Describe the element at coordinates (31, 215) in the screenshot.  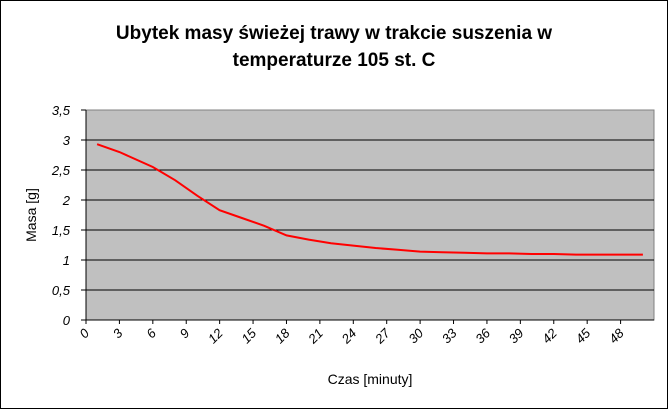
I see `y-axis-title: Masa [g]` at that location.